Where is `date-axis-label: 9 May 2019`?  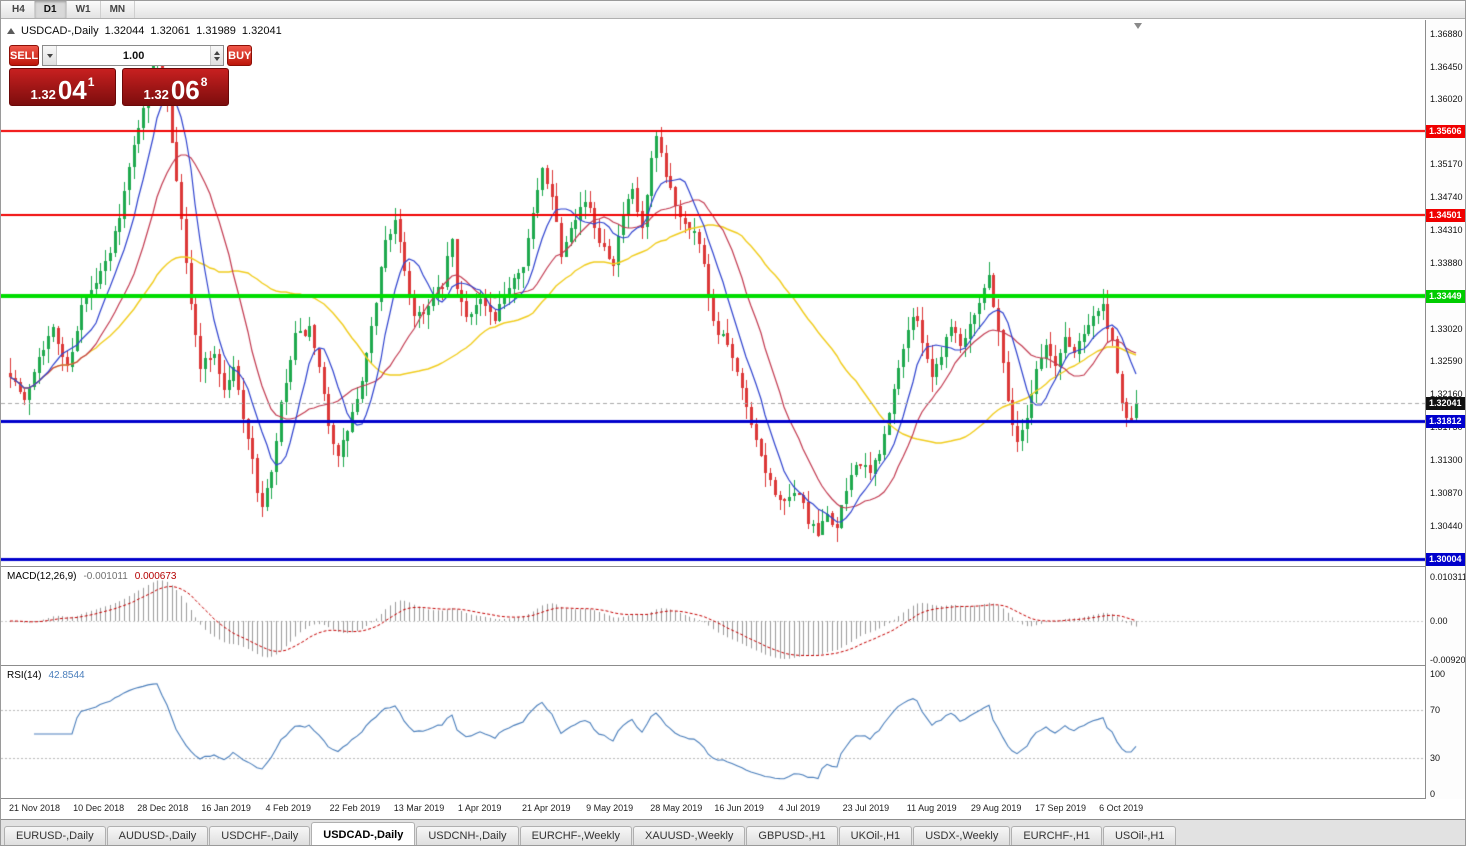
date-axis-label: 9 May 2019 is located at coordinates (610, 808).